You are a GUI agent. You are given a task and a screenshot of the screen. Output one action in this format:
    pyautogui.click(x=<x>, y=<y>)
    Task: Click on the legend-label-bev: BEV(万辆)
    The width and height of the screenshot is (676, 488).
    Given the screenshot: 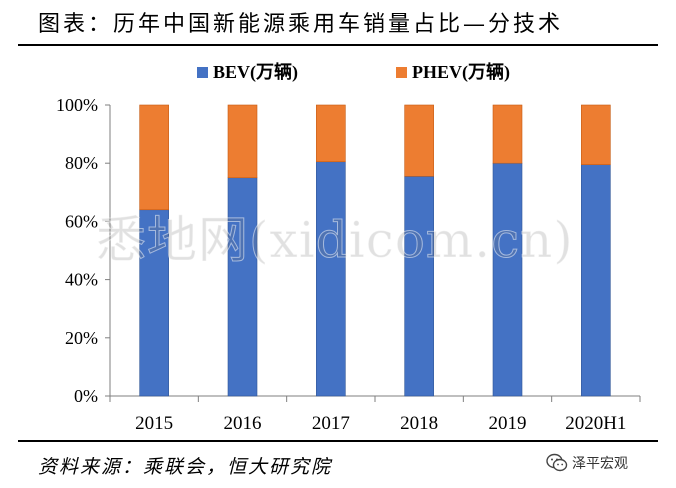 What is the action you would take?
    pyautogui.click(x=255, y=72)
    